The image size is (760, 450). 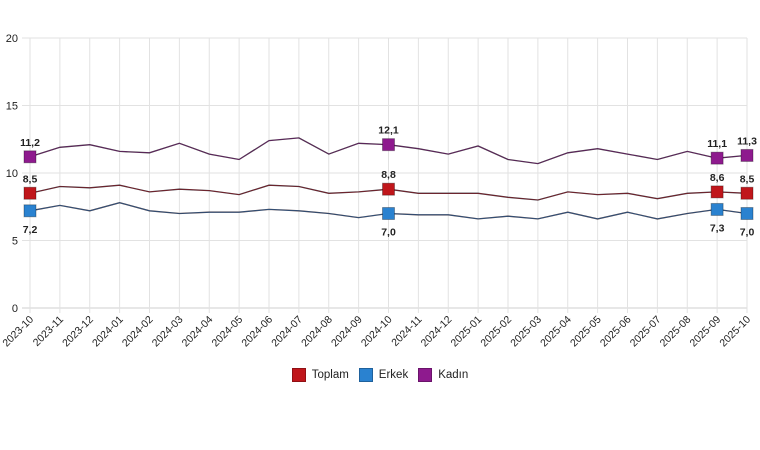 I want to click on data-label: 7,3, so click(x=717, y=228).